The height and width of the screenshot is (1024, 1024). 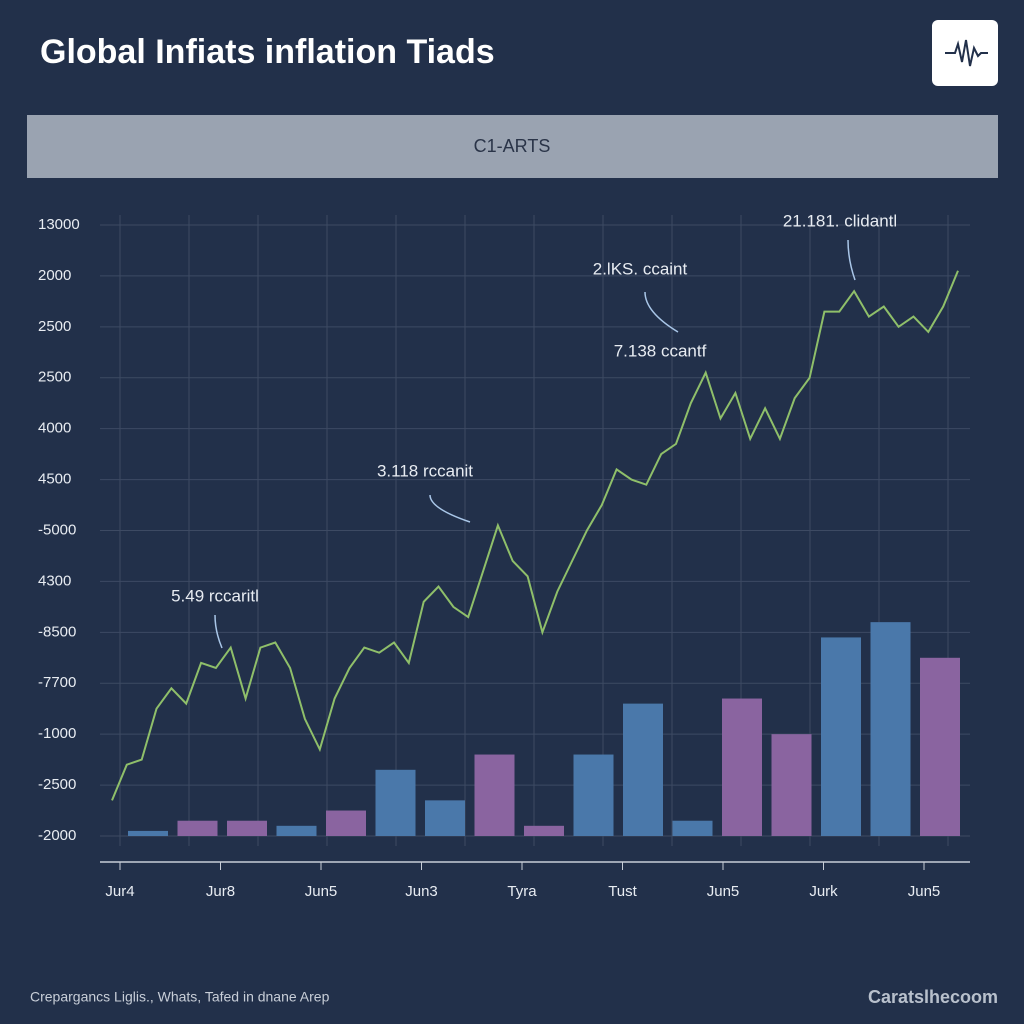 I want to click on y-tick-label: 4500, so click(x=54, y=479).